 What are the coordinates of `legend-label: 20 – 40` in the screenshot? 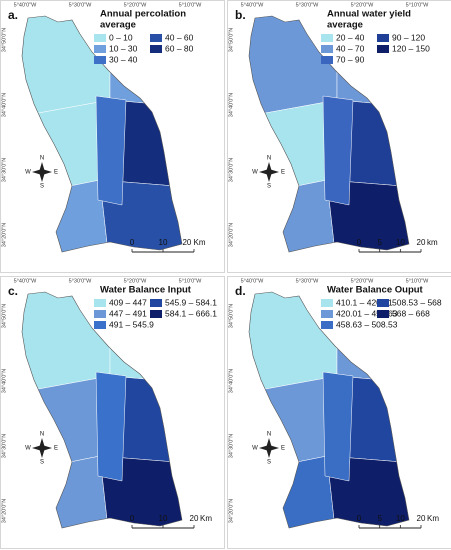 It's located at (350, 37).